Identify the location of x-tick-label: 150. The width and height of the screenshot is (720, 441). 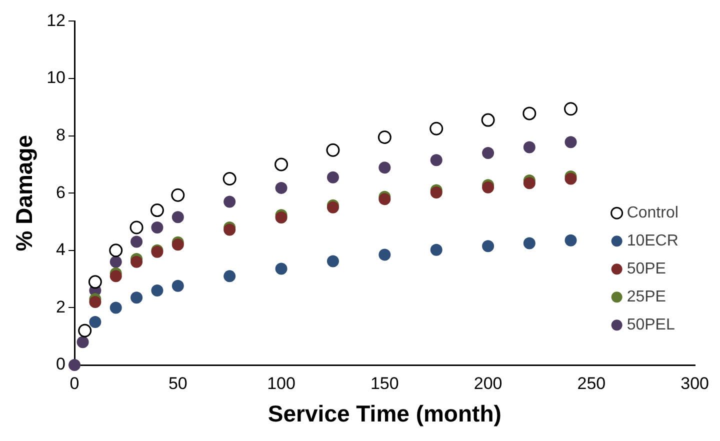
(384, 383).